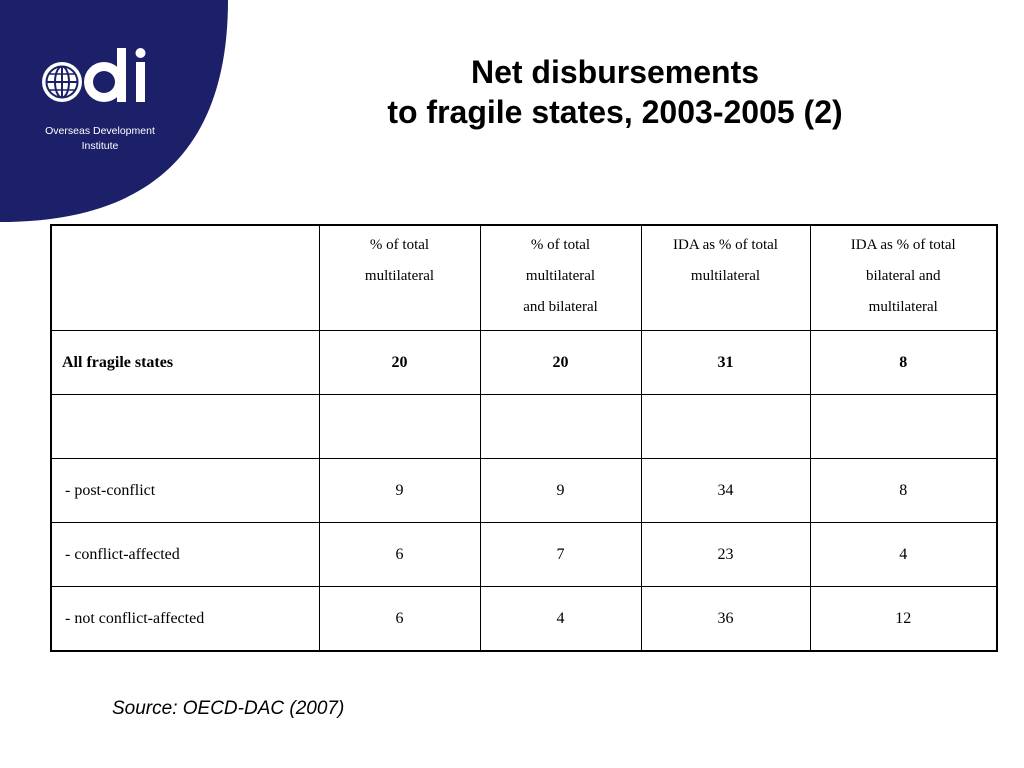 The image size is (1024, 768). I want to click on header-line: bilateral and, so click(903, 276).